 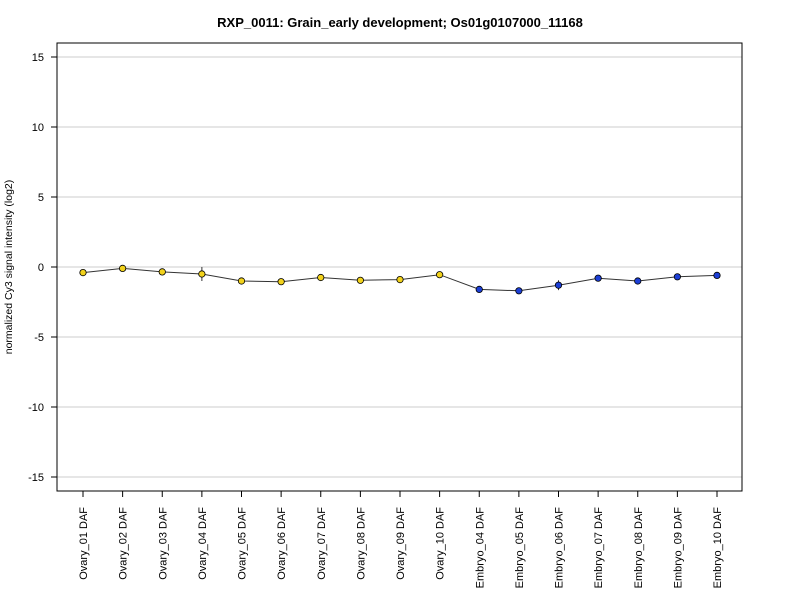 I want to click on x-tick-label: Ovary_01 DAF, so click(x=84, y=543).